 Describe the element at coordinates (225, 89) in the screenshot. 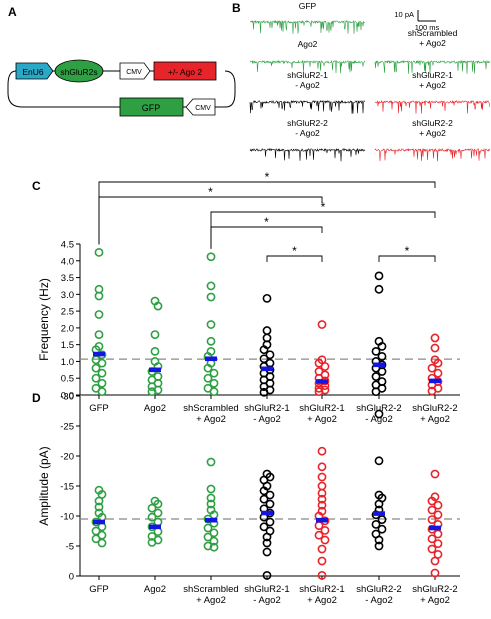

I see `plasmid-loop-right` at that location.